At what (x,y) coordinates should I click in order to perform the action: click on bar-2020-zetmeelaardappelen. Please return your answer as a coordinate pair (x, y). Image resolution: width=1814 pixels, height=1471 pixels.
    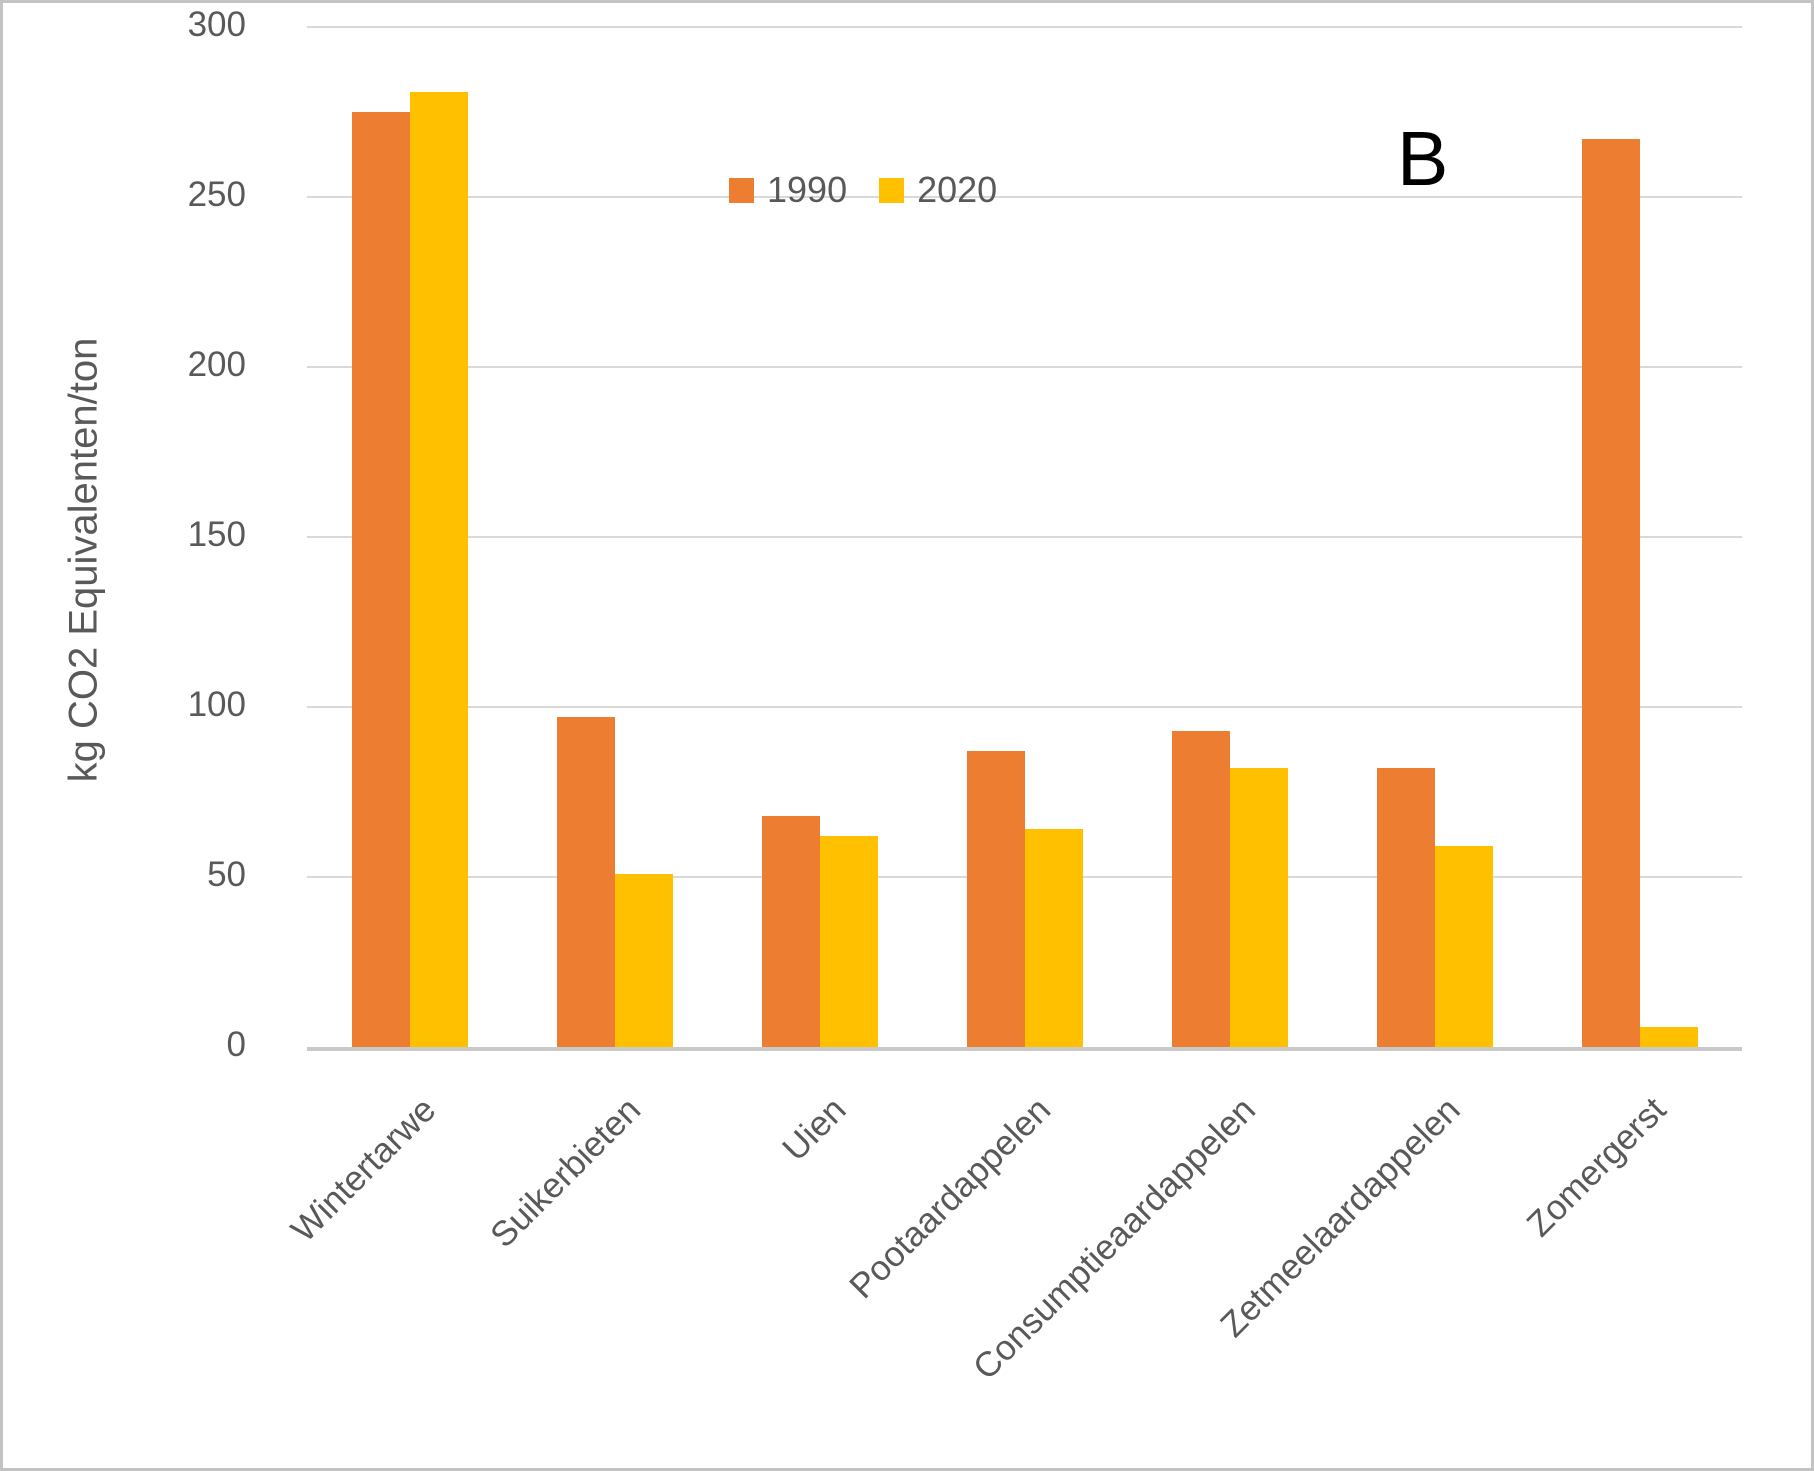
    Looking at the image, I should click on (1463, 946).